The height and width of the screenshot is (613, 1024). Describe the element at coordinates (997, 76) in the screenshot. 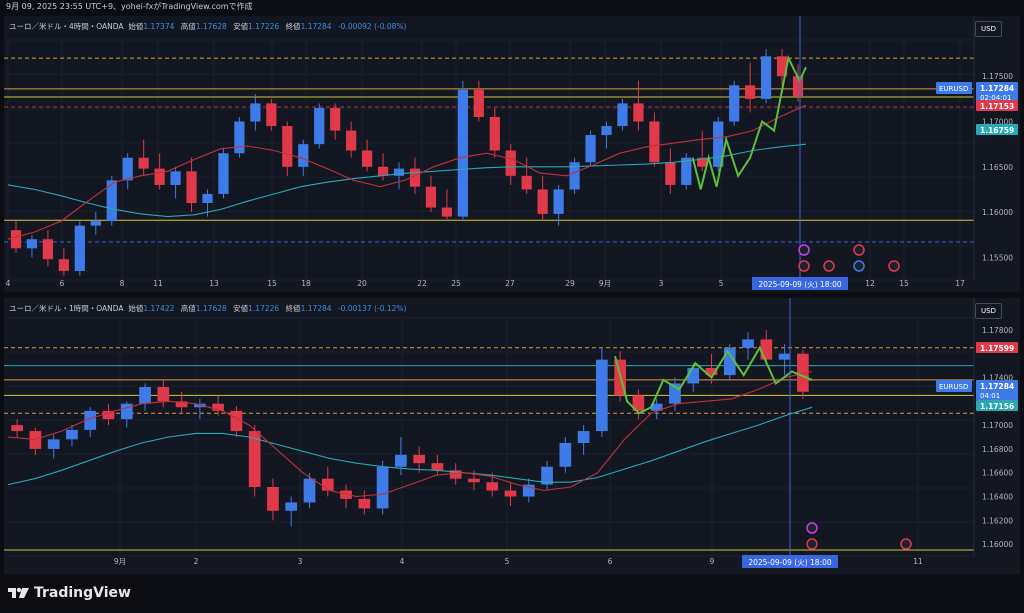

I see `price-axis-label: 1.17500` at that location.